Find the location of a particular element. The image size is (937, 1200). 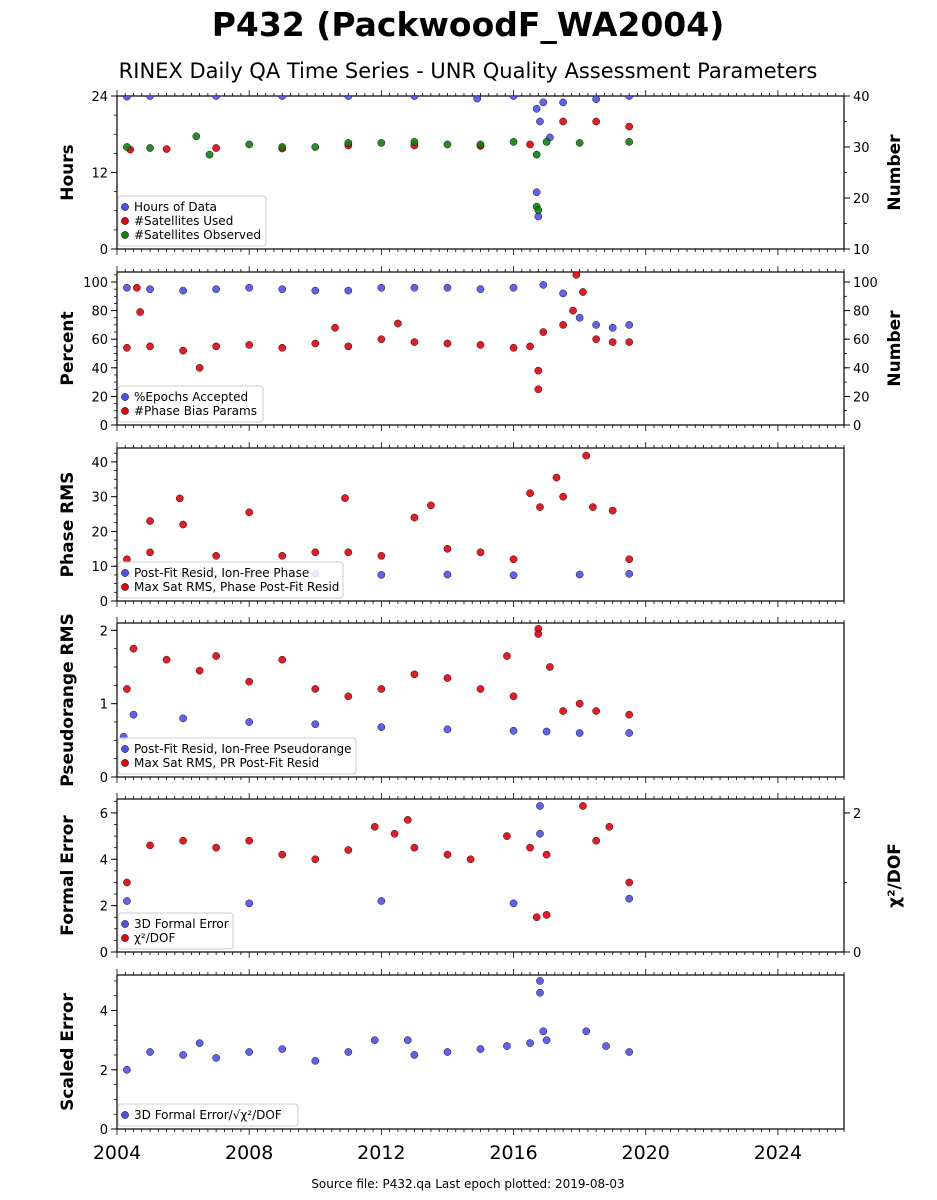

y-tick-label: 24 is located at coordinates (99, 97).